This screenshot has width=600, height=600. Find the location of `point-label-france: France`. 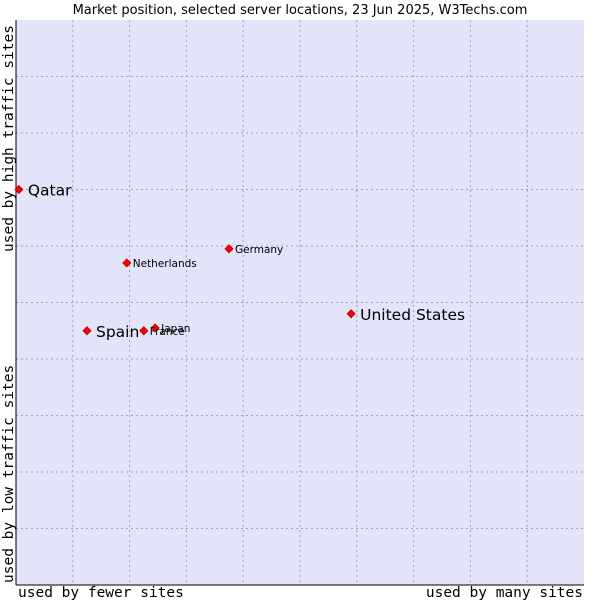

point-label-france: France is located at coordinates (167, 332).